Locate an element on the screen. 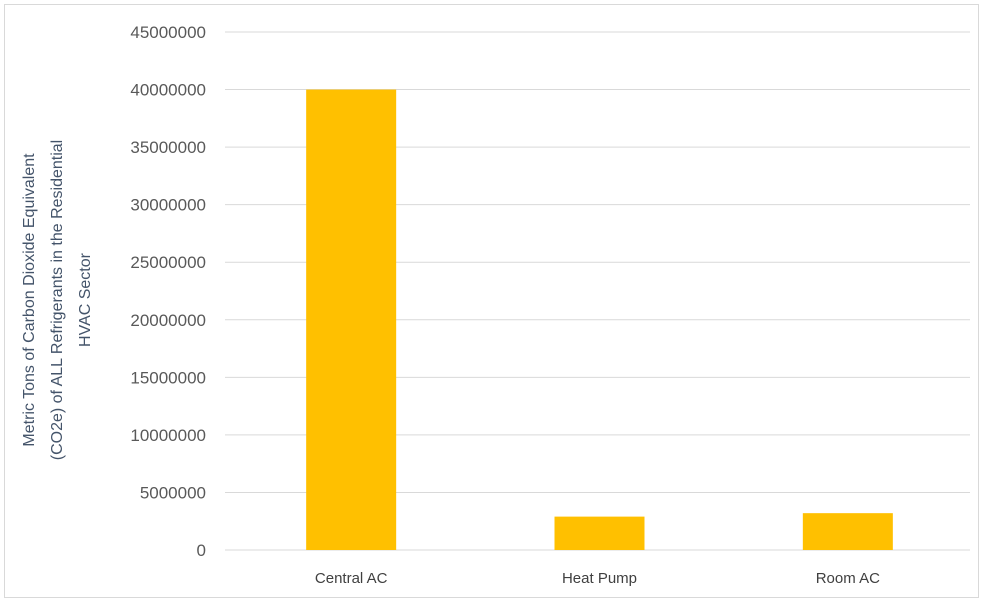 This screenshot has height=604, width=985. y-tick-label: 40000000 is located at coordinates (168, 90).